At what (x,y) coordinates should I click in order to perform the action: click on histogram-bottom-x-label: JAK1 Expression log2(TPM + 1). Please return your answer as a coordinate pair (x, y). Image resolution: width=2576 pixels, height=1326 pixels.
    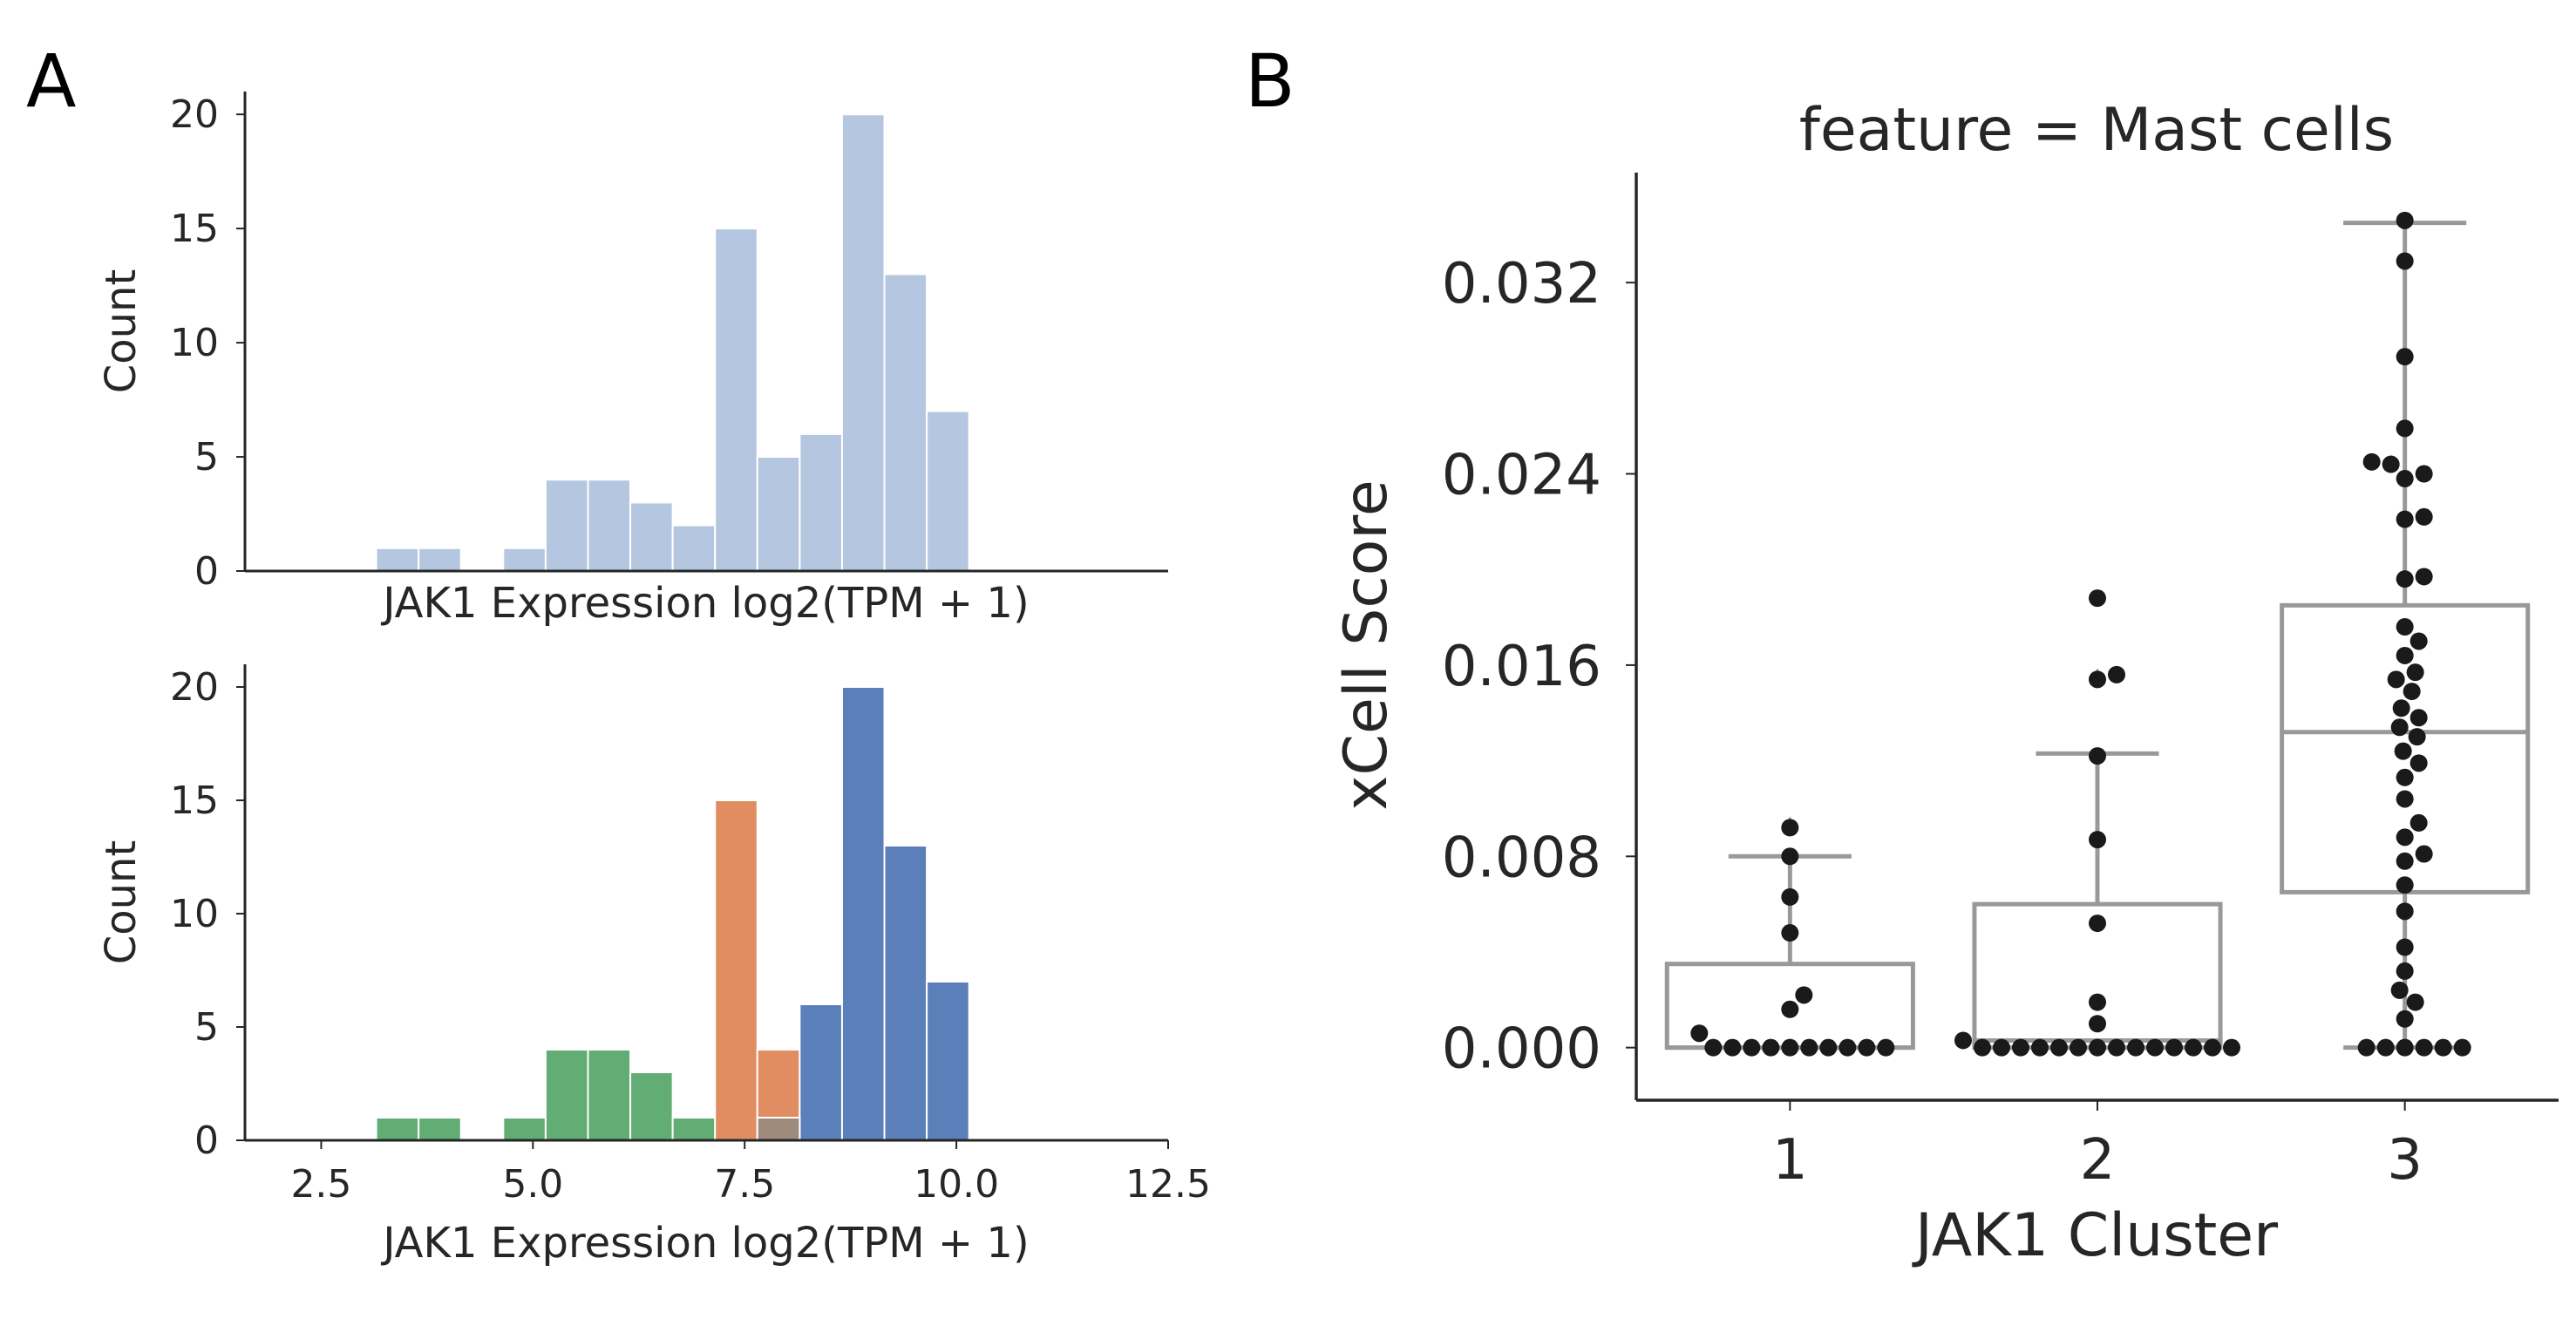
    Looking at the image, I should click on (704, 1243).